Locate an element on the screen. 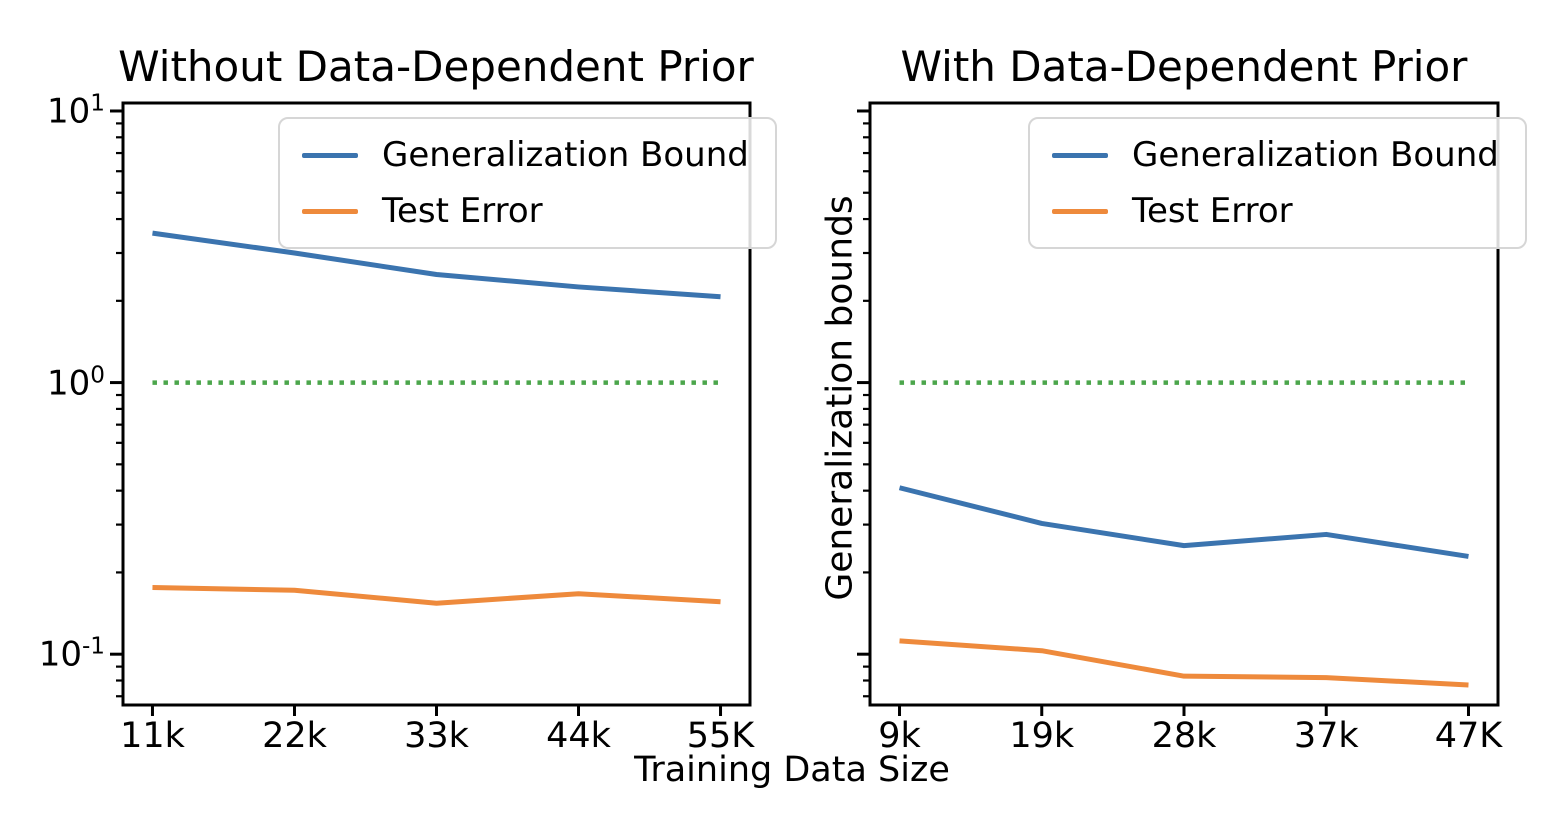 The image size is (1556, 822). x-tick-label: 55K is located at coordinates (720, 736).